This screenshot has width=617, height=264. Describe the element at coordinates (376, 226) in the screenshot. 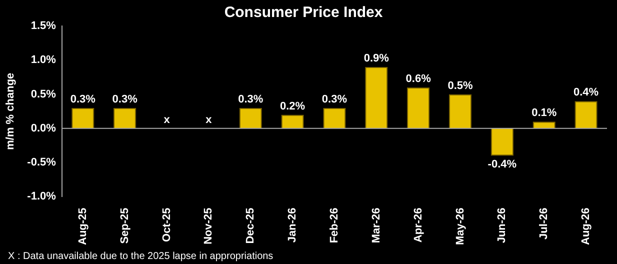

I see `x-tick-label: Mar-26` at that location.